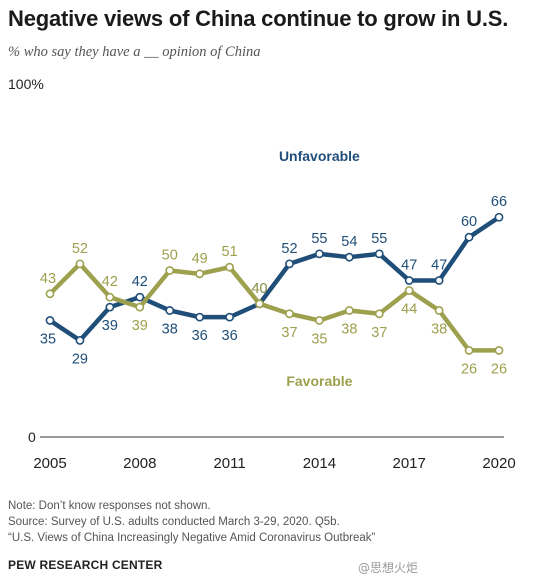 The width and height of the screenshot is (534, 585). What do you see at coordinates (139, 463) in the screenshot?
I see `x-tick-label: 2008` at bounding box center [139, 463].